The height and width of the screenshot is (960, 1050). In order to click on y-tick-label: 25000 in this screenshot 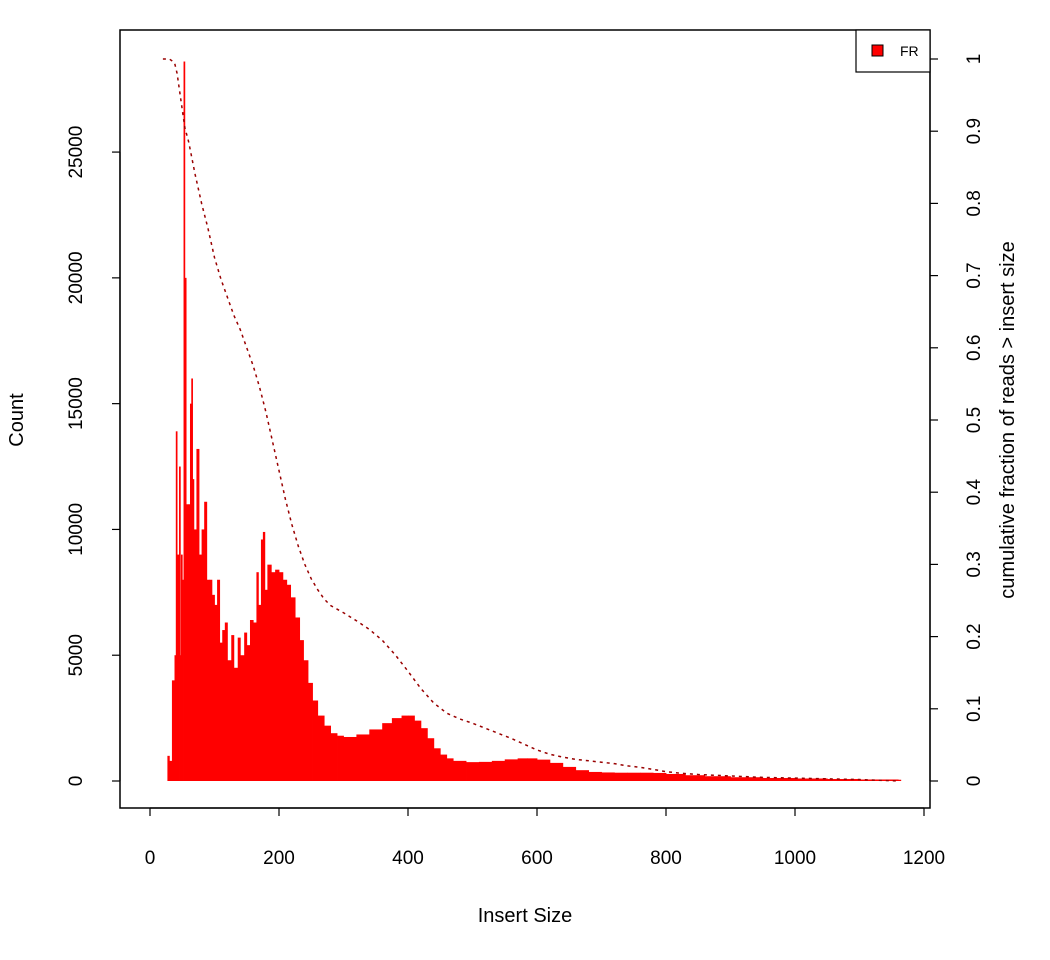, I will do `click(76, 152)`.